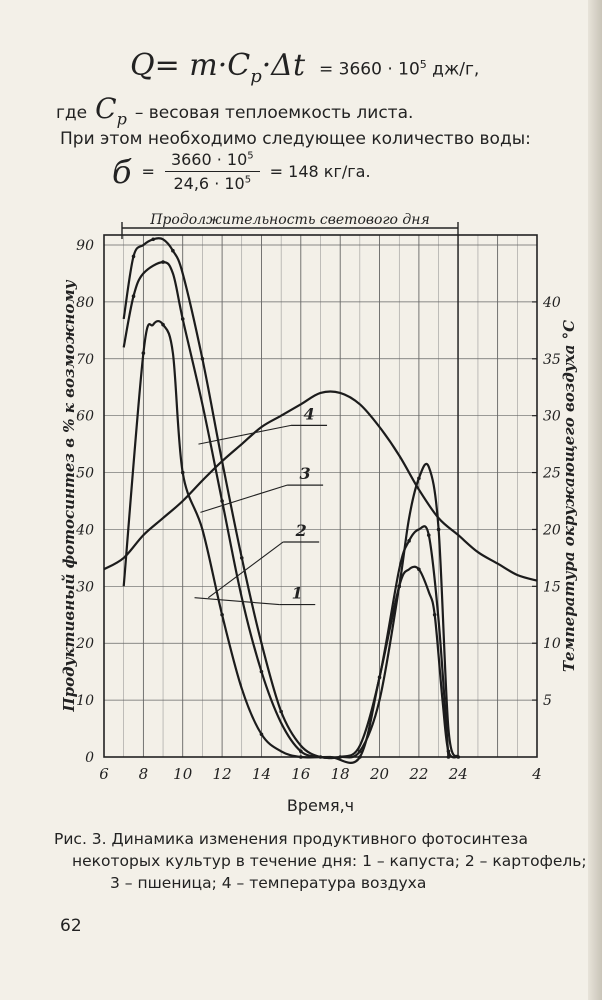 The width and height of the screenshot is (602, 1000). Describe the element at coordinates (458, 774) in the screenshot. I see `x-tick-label: 24` at that location.